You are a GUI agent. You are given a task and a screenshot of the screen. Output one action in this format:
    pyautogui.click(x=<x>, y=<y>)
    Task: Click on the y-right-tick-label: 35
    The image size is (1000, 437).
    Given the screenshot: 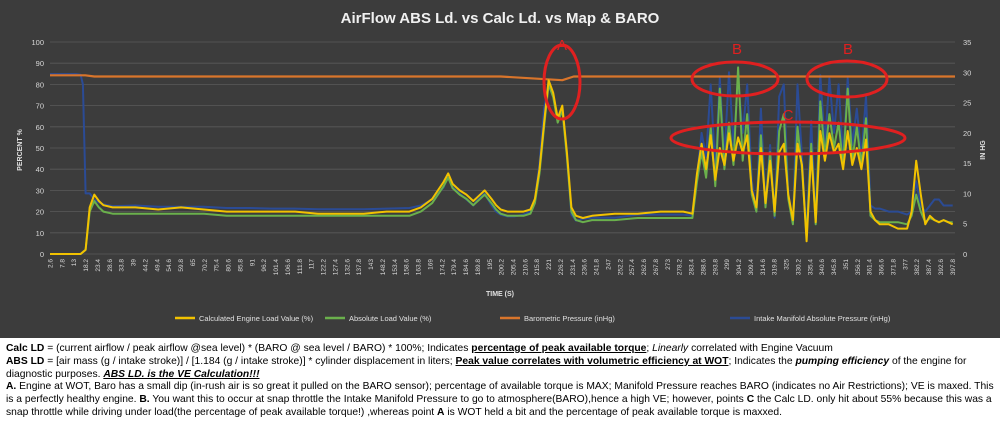 What is the action you would take?
    pyautogui.click(x=967, y=42)
    